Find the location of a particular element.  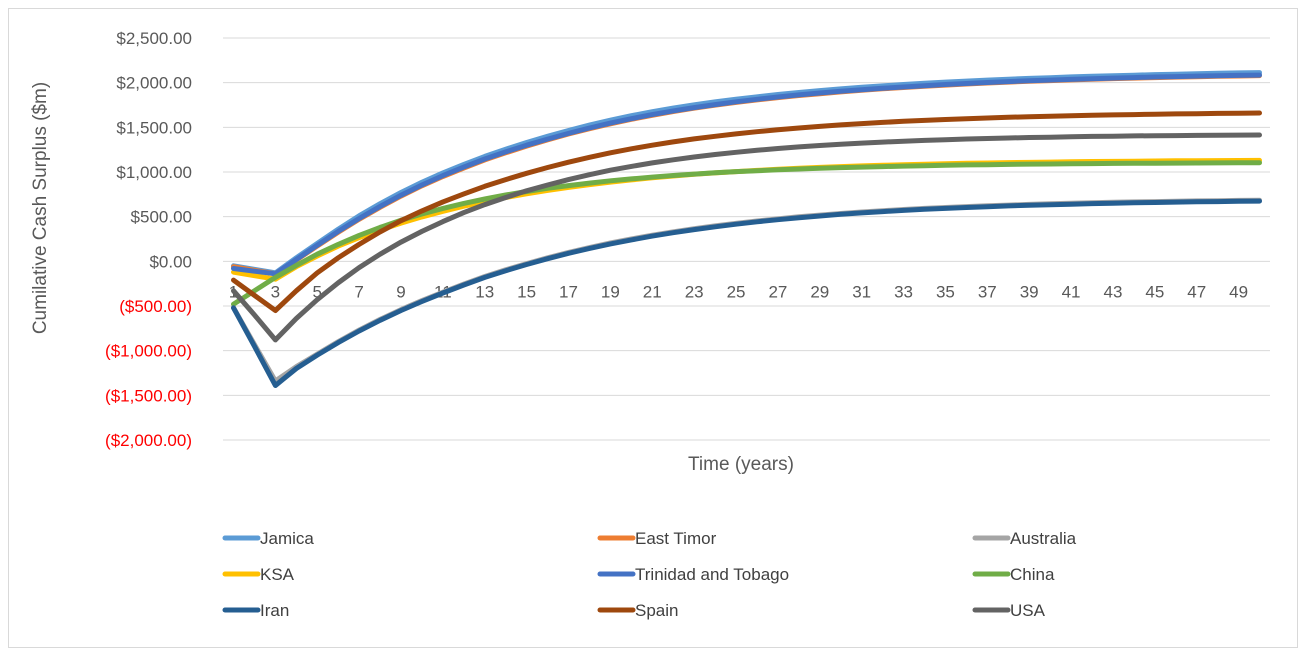

y-tick-label: $500.00 is located at coordinates (161, 217).